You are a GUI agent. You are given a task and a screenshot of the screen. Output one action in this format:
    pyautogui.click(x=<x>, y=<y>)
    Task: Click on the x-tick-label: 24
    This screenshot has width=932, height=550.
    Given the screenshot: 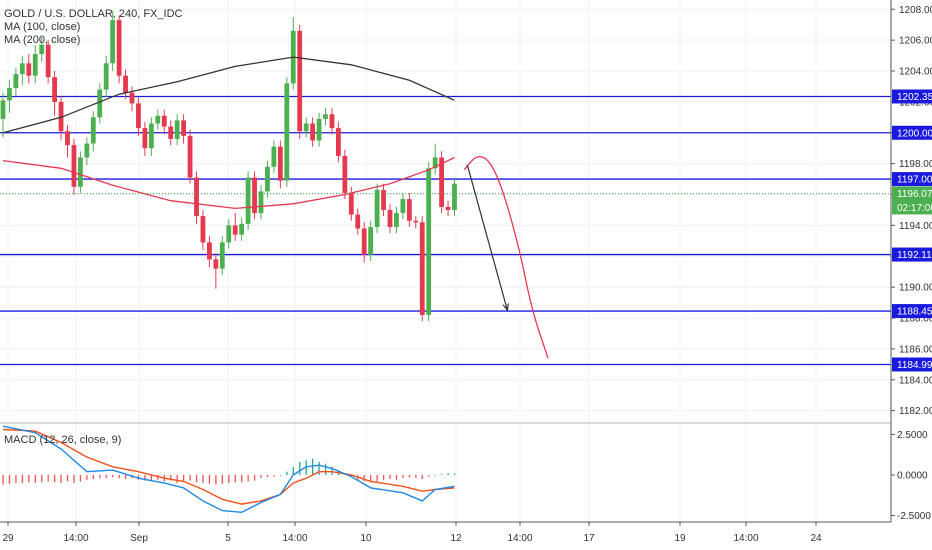 What is the action you would take?
    pyautogui.click(x=816, y=538)
    